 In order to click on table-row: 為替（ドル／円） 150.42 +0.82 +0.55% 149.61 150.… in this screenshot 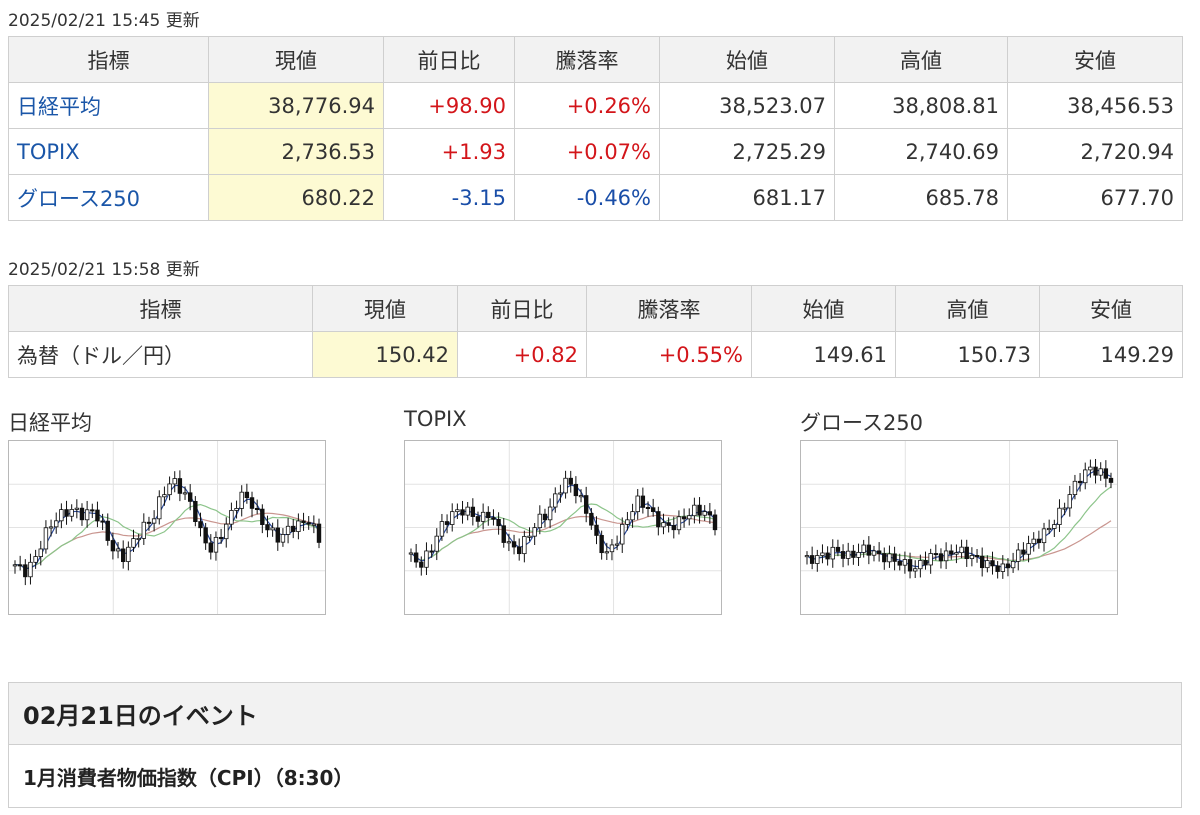, I will do `click(595, 354)`.